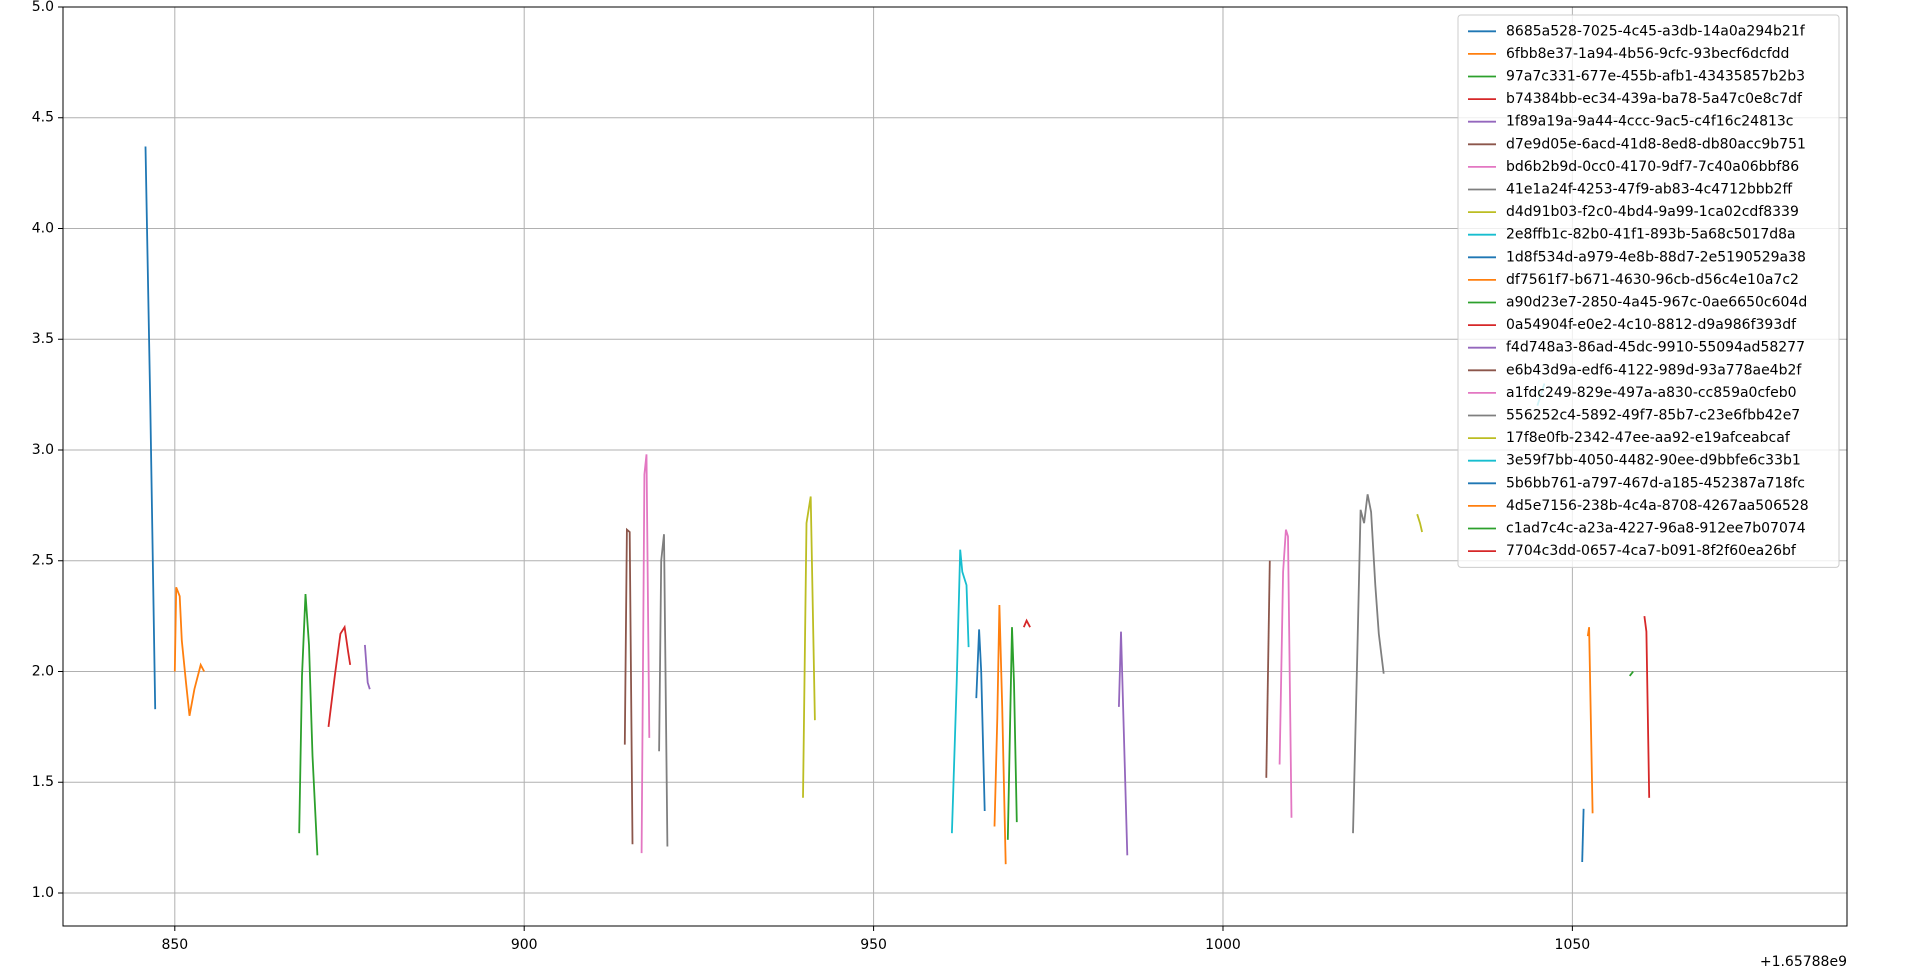 Image resolution: width=1920 pixels, height=975 pixels. I want to click on legend-label: 1d8f534d-a979-4e8b-88d7-2e5190529a38, so click(1656, 257).